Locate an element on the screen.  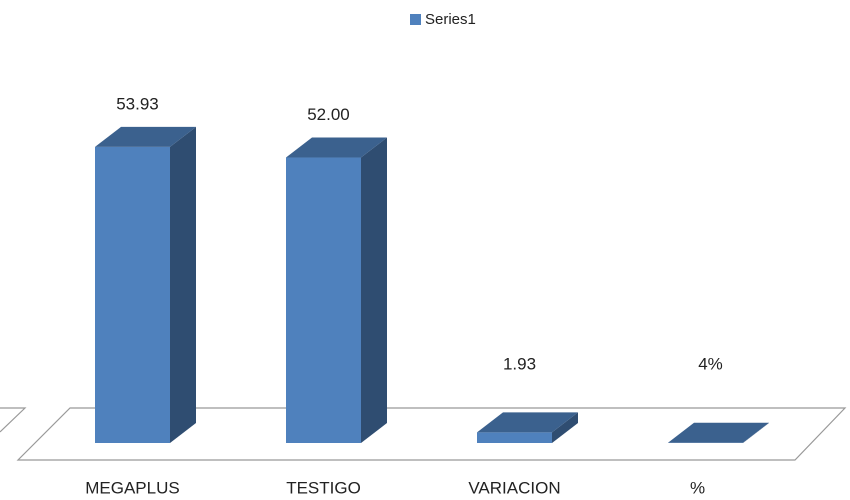
data-label: 53.93 is located at coordinates (137, 103).